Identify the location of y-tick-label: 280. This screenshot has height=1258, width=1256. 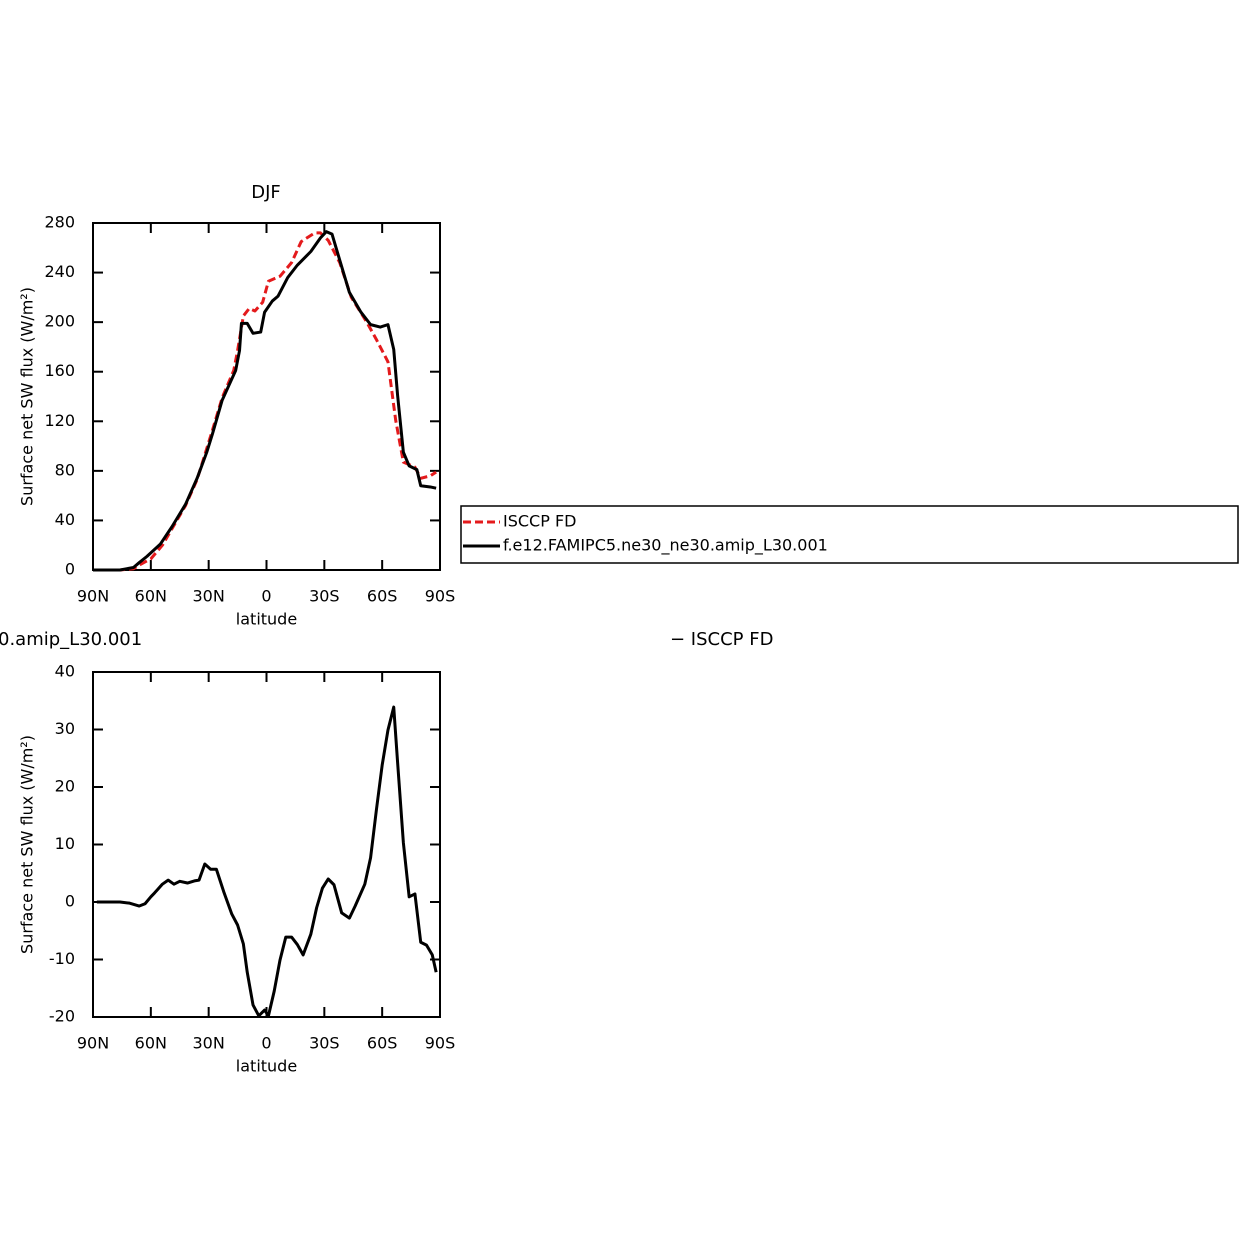
(59, 222).